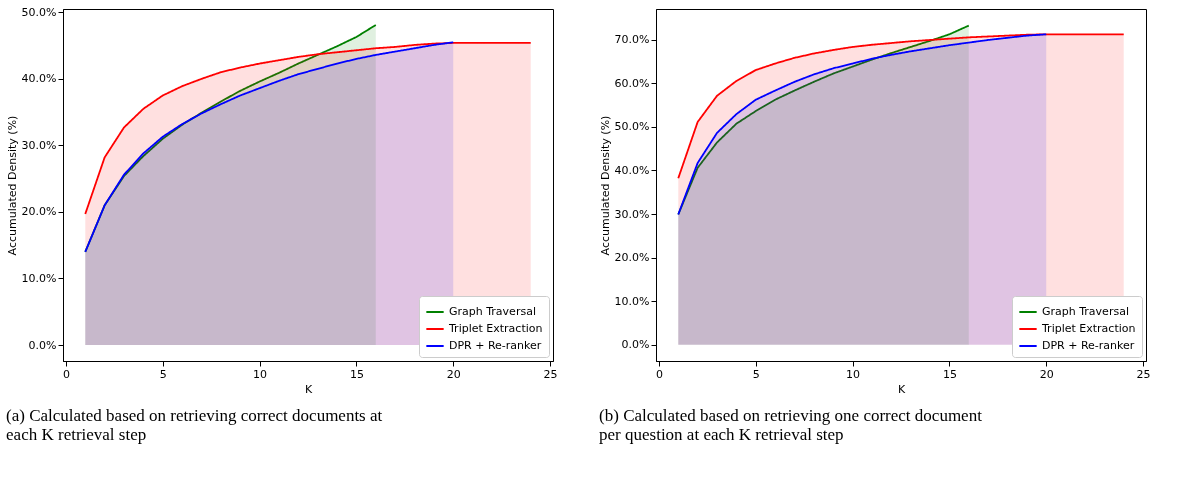  Describe the element at coordinates (632, 83) in the screenshot. I see `y-tick-label: 60.0%` at that location.